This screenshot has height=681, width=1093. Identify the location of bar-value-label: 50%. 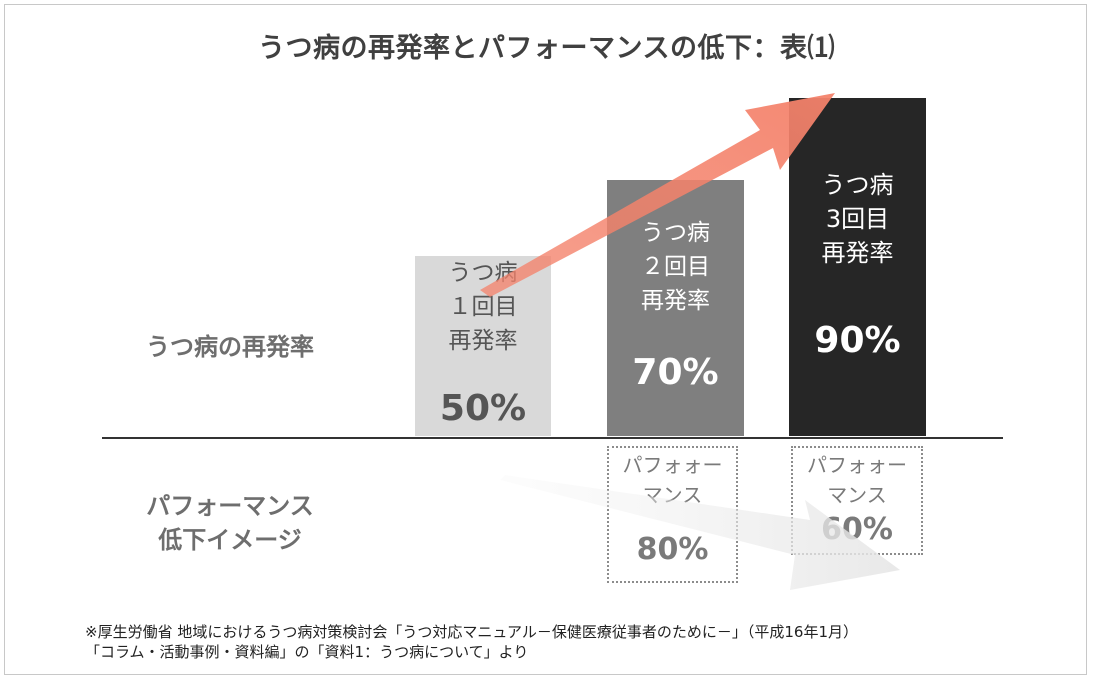
(483, 408).